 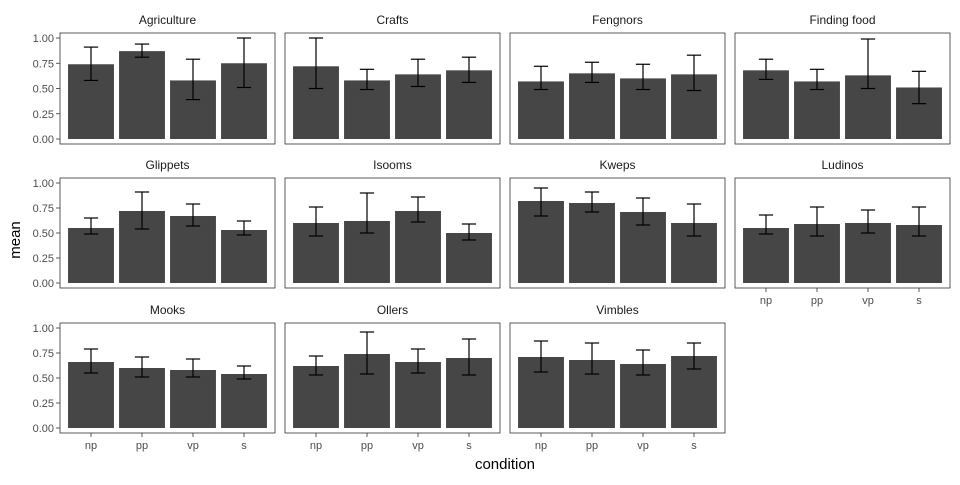 I want to click on panel-title: Kweps, so click(x=617, y=165).